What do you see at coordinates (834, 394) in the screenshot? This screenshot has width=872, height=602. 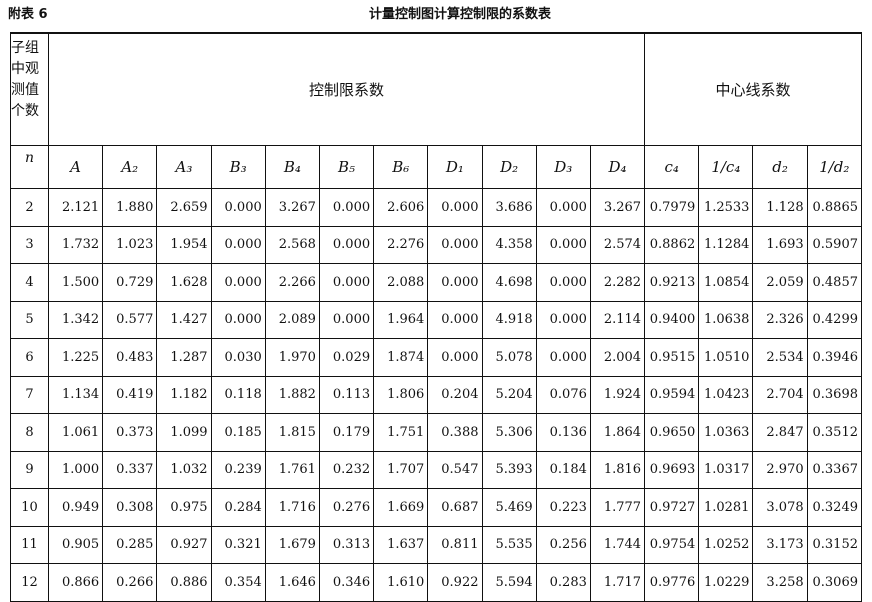 I see `value-cell: 0.3698` at bounding box center [834, 394].